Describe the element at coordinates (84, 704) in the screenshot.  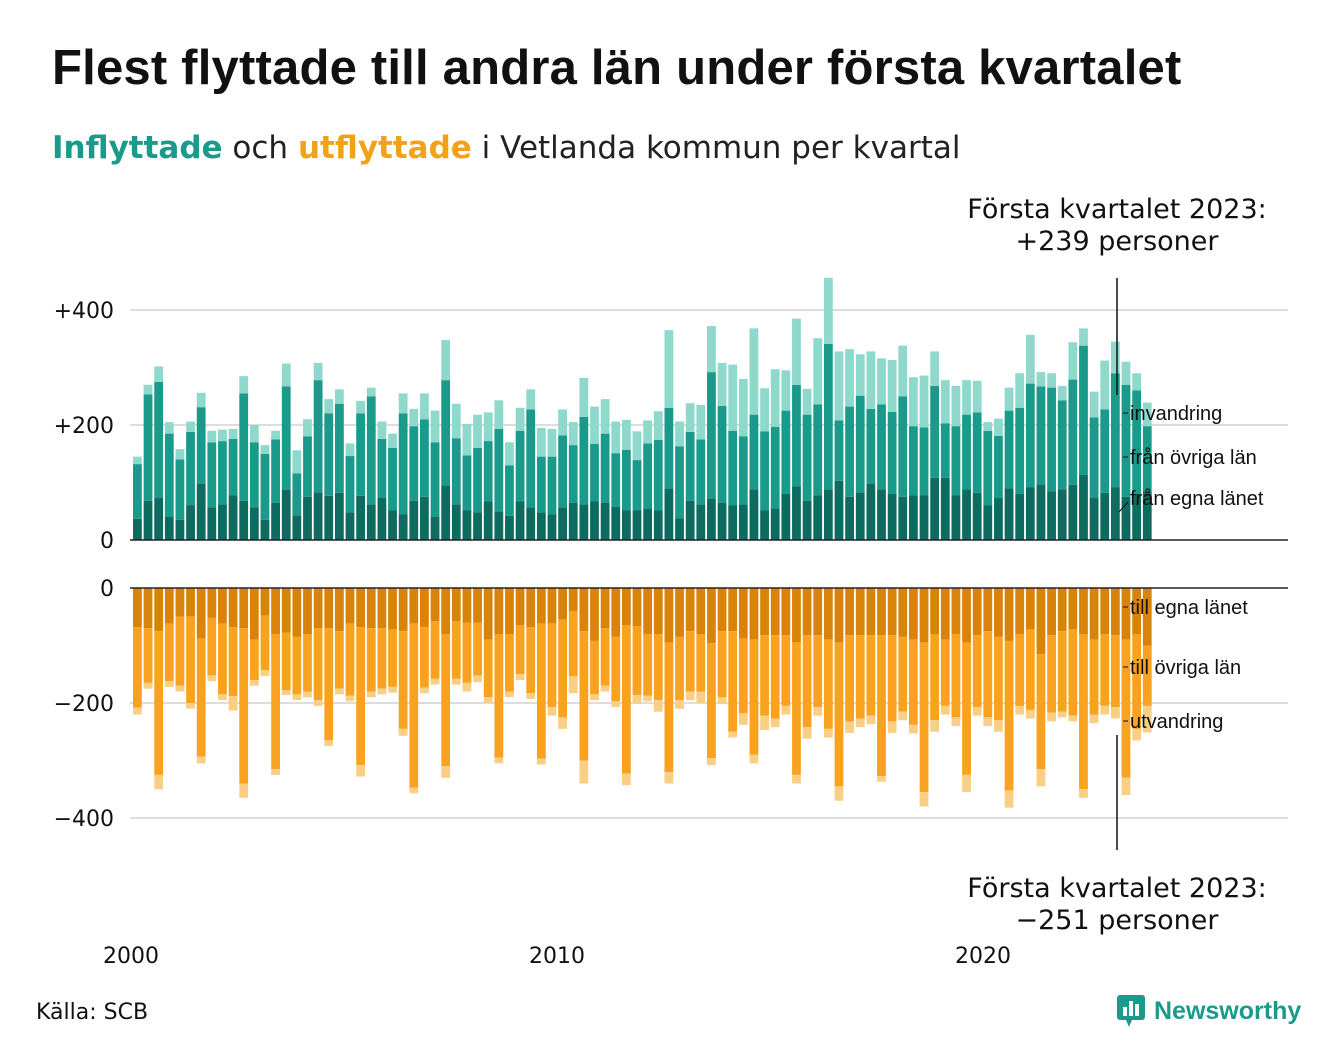
I see `y-tick-bottom-200: −200` at that location.